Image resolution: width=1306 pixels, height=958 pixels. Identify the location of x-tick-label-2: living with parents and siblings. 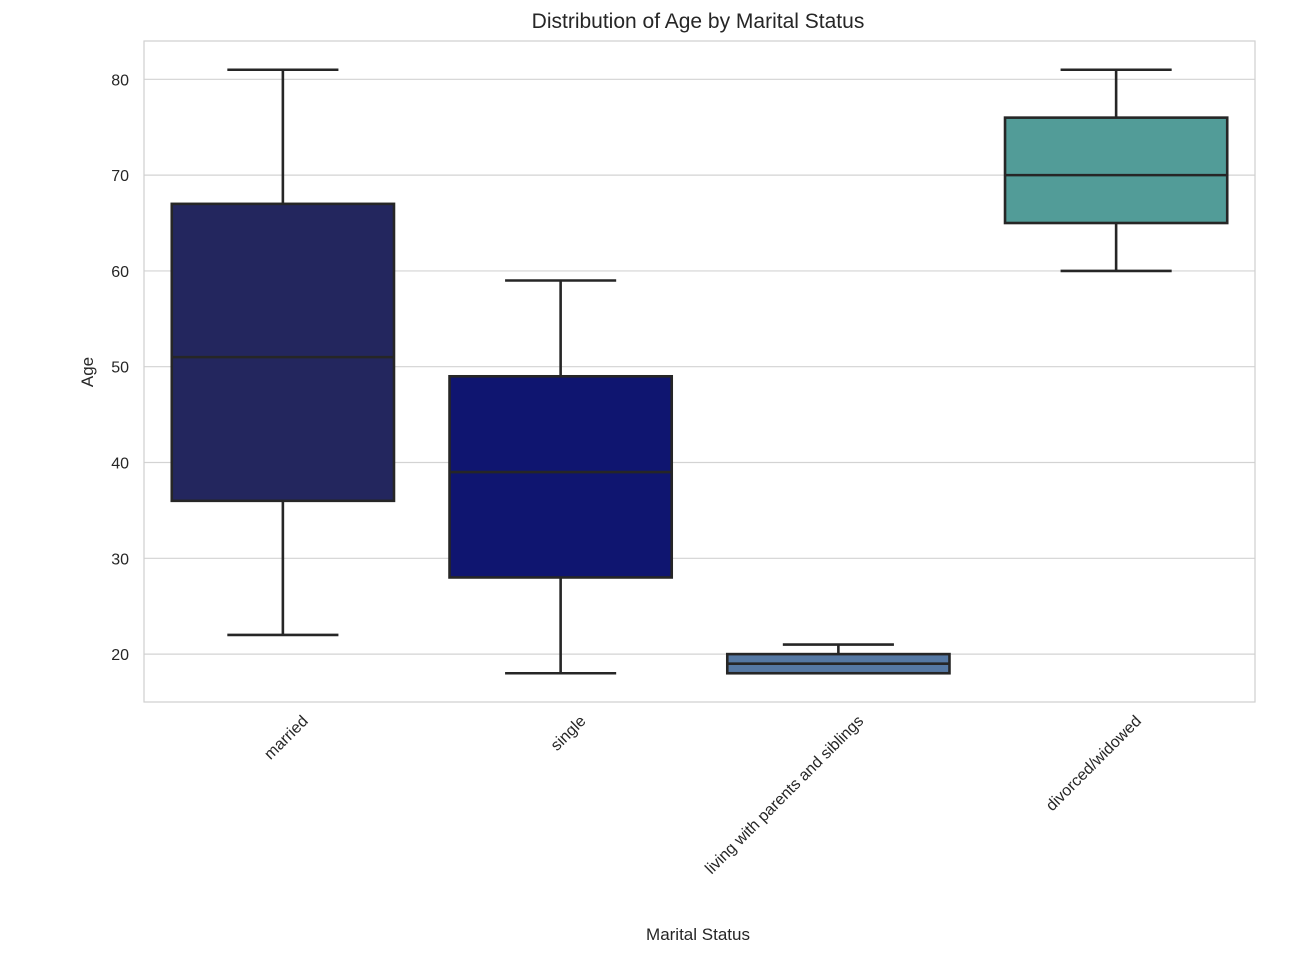
(784, 795).